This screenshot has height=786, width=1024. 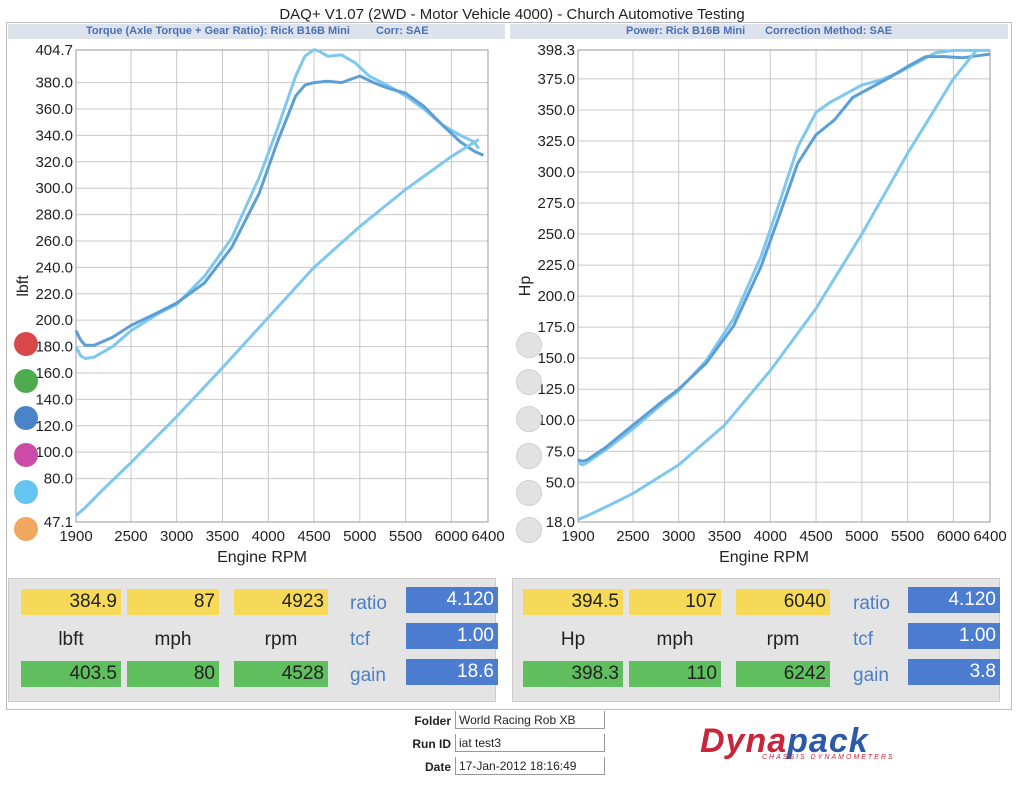 I want to click on ratio-label: ratio, so click(x=368, y=603).